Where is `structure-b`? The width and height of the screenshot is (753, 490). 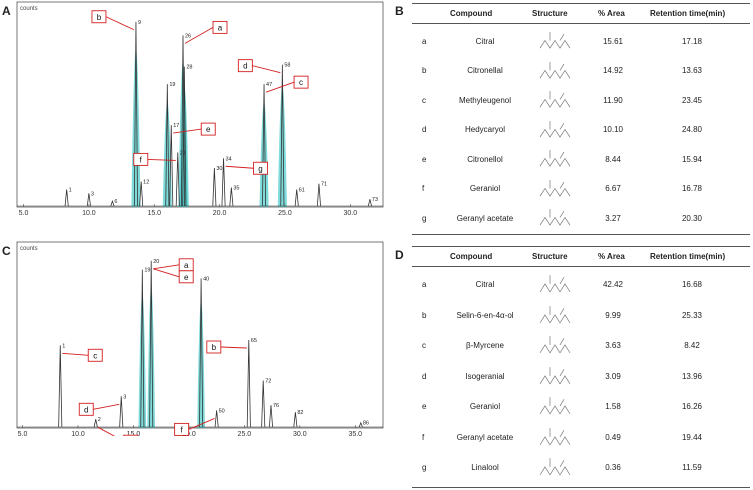 structure-b is located at coordinates (555, 314).